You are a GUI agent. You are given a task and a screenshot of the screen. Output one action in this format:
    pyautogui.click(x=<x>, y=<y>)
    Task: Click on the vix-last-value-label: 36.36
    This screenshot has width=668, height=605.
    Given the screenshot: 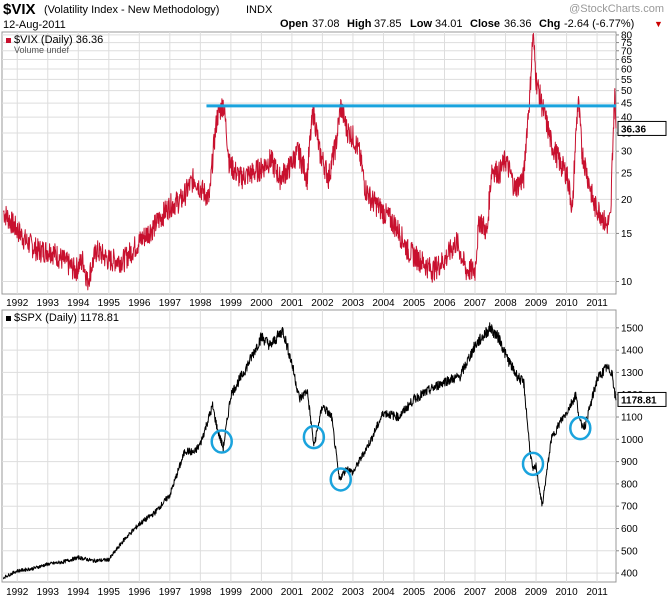 What is the action you would take?
    pyautogui.click(x=633, y=129)
    